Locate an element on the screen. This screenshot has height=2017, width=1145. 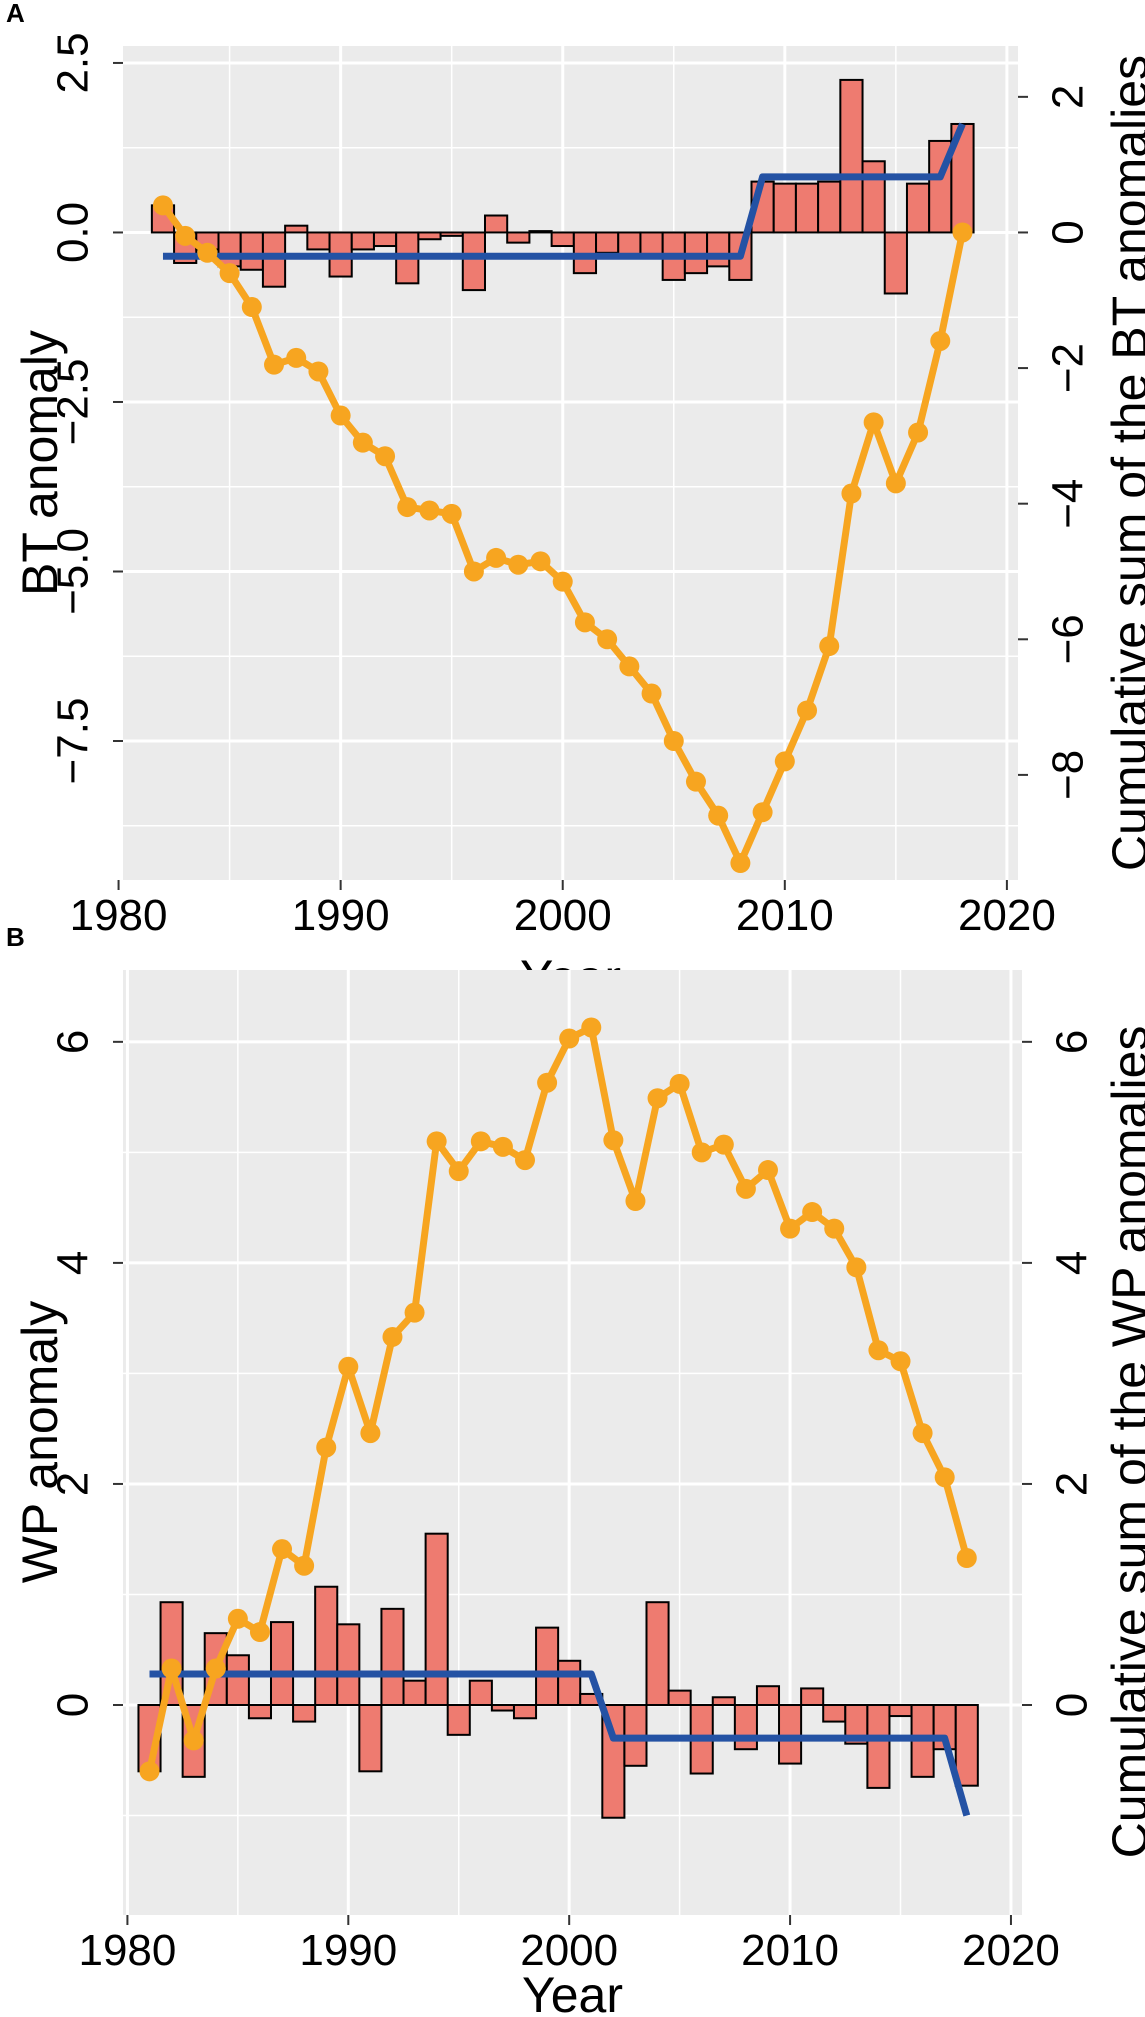
y-tick-label: 6 is located at coordinates (73, 1042).